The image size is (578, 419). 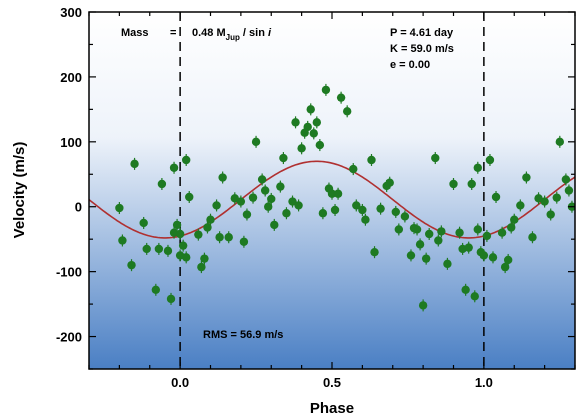 What do you see at coordinates (270, 33) in the screenshot?
I see `mass-sin-i: i` at bounding box center [270, 33].